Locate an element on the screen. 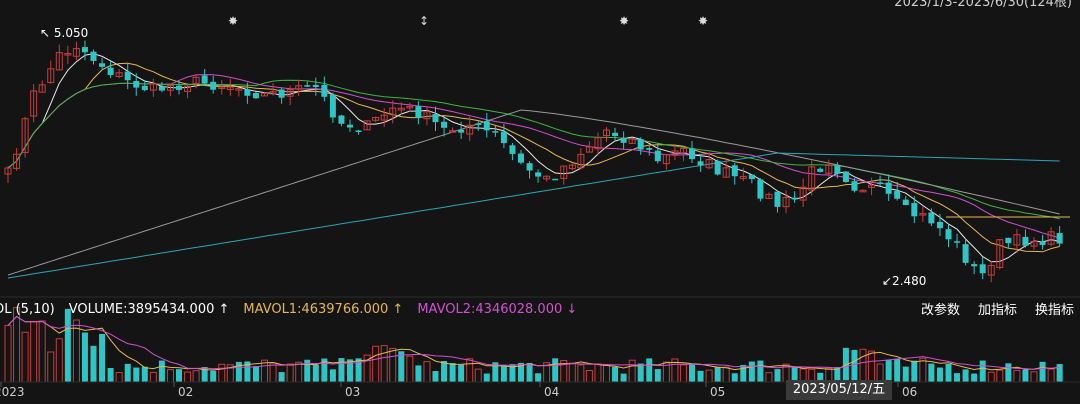  event-marker-icon: ✸ is located at coordinates (624, 21).